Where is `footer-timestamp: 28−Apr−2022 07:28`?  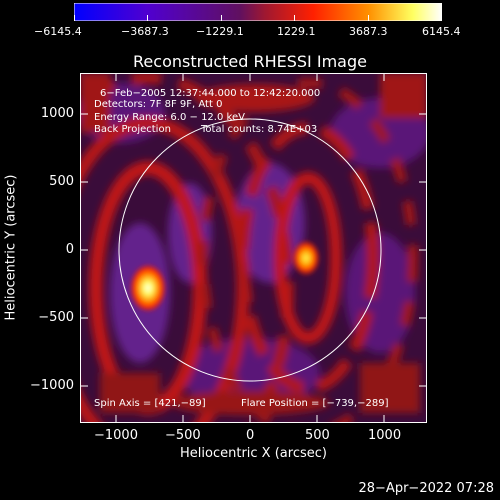 footer-timestamp: 28−Apr−2022 07:28 is located at coordinates (426, 488).